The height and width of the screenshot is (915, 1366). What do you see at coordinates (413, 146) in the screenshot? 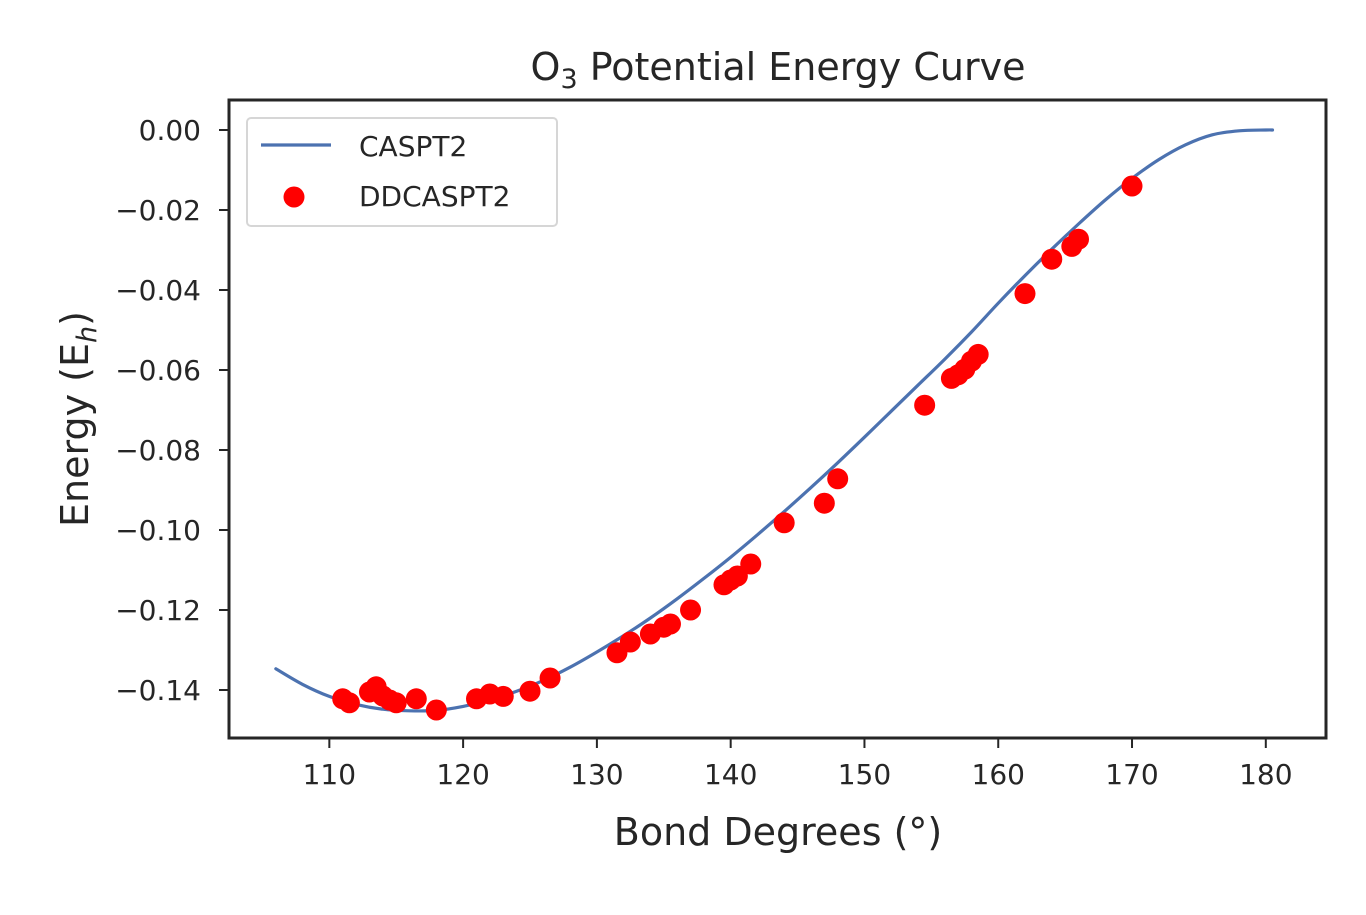
I see `legend-label-caspt2: CASPT2` at bounding box center [413, 146].